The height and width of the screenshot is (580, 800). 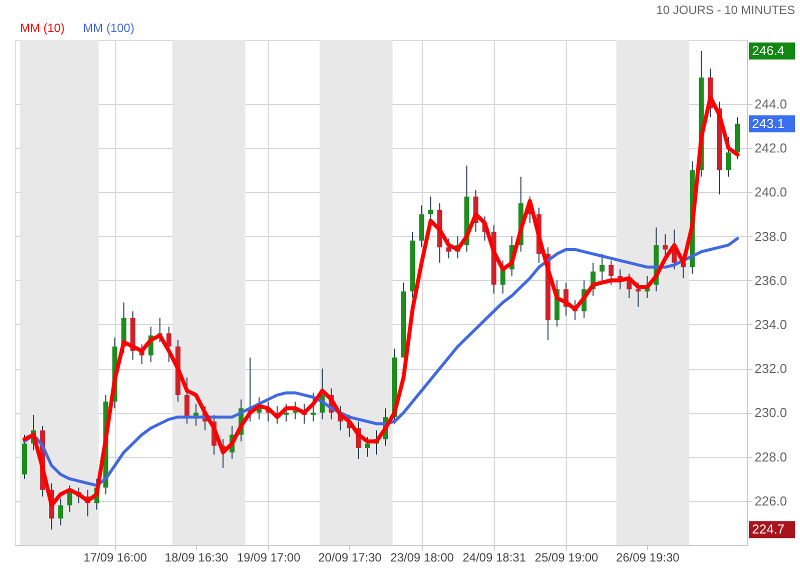 What do you see at coordinates (771, 148) in the screenshot?
I see `y-tick-label: 242.0` at bounding box center [771, 148].